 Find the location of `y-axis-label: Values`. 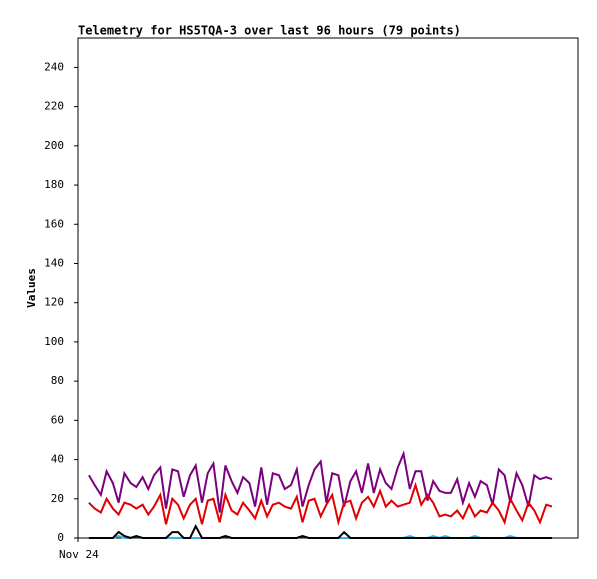

y-axis-label: Values is located at coordinates (31, 288).